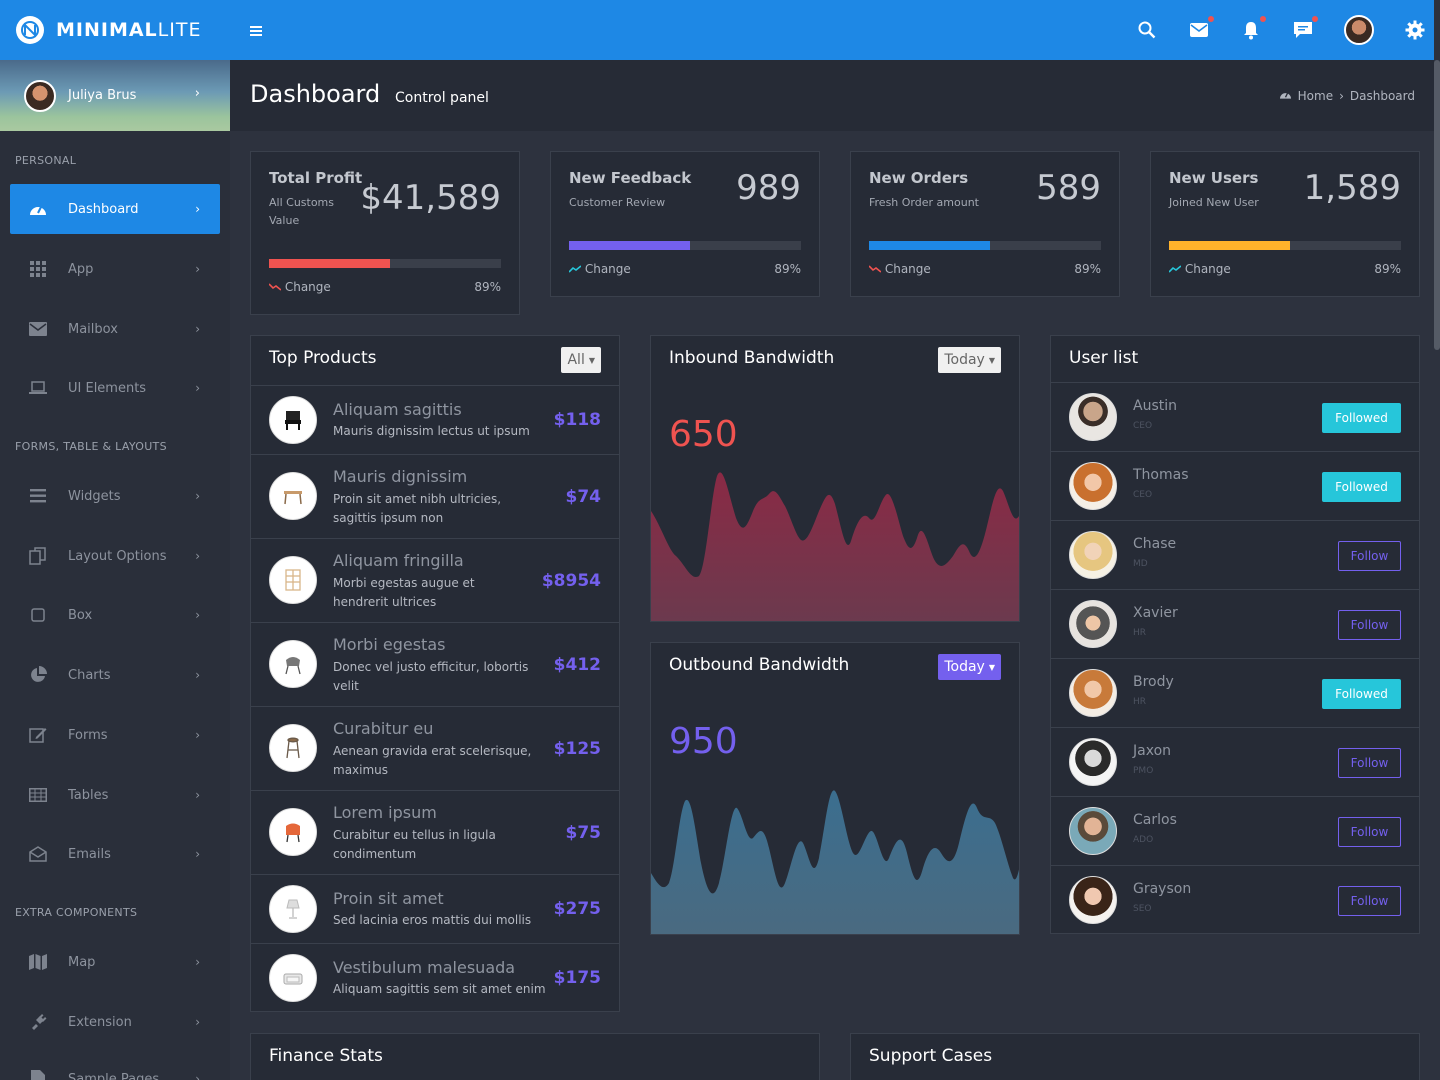 Image resolution: width=1440 pixels, height=1080 pixels. Describe the element at coordinates (82, 962) in the screenshot. I see `sidebar-item-label: Map` at that location.